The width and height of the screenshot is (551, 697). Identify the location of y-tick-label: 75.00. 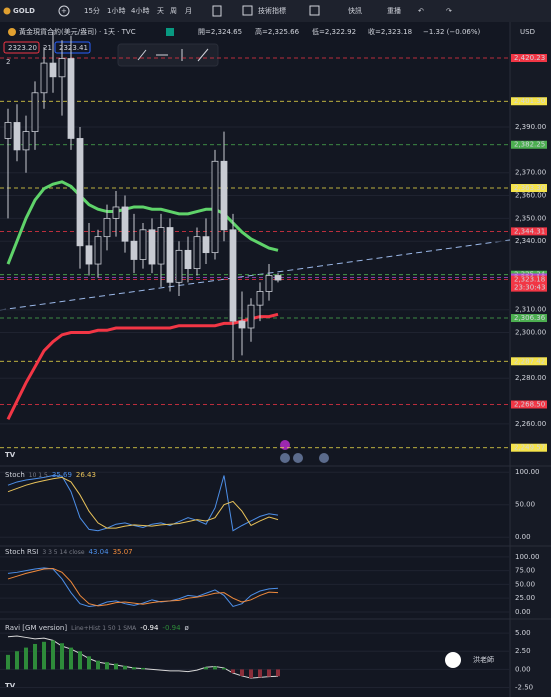
(525, 571).